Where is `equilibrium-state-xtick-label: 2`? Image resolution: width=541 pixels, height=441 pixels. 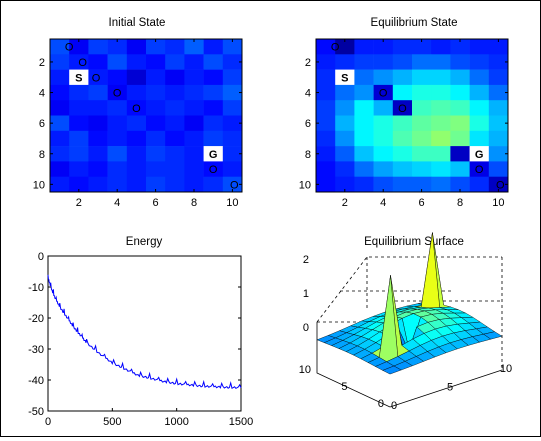
equilibrium-state-xtick-label: 2 is located at coordinates (345, 203).